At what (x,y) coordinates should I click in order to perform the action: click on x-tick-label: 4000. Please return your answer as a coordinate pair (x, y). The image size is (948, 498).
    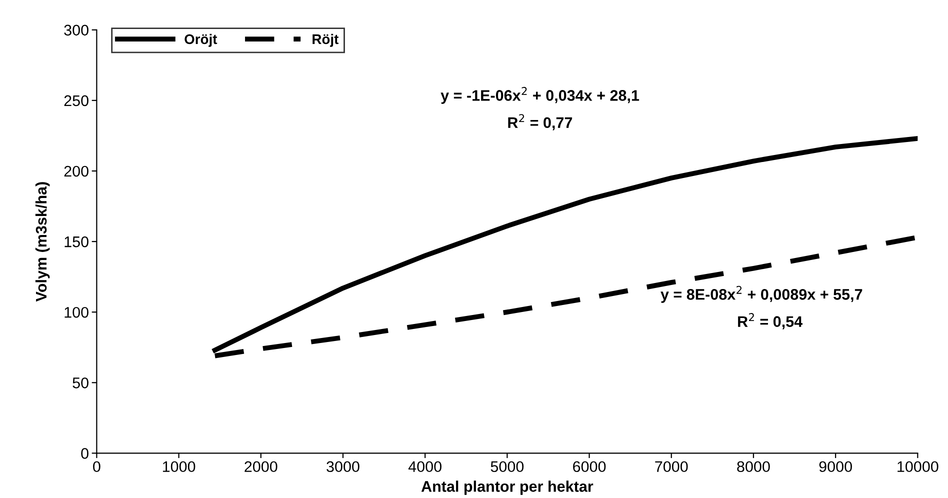
    Looking at the image, I should click on (425, 466).